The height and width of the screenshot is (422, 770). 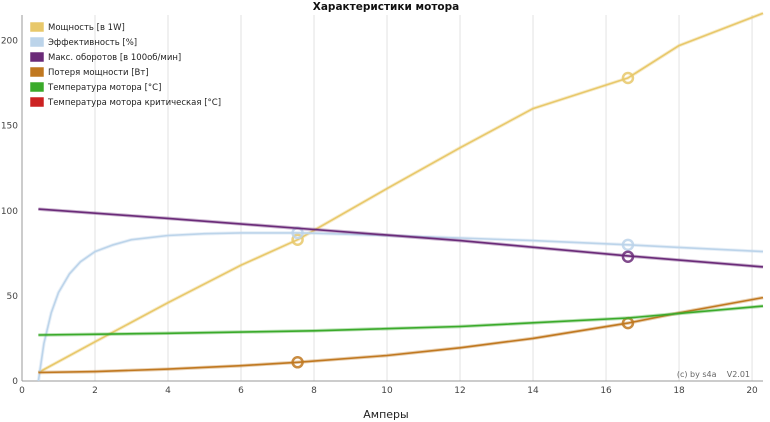 I want to click on legend-label: Потеря мощности [Вт], so click(x=98, y=73).